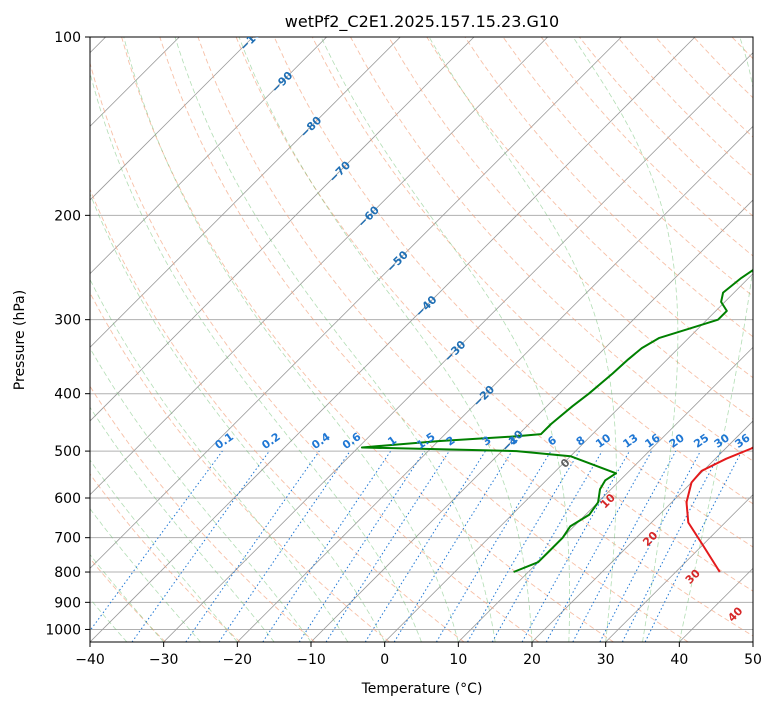  Describe the element at coordinates (422, 22) in the screenshot. I see `chart-title: wetPf2_C2E1.2025.157.15.23.G10` at that location.